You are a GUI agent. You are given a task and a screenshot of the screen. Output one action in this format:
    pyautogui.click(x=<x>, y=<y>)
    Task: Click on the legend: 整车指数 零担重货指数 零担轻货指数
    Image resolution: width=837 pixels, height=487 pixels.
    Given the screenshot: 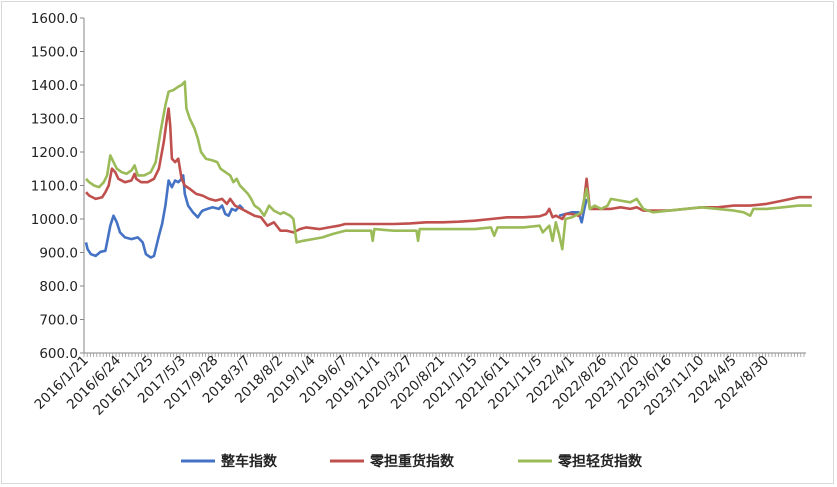 What is the action you would take?
    pyautogui.click(x=412, y=461)
    